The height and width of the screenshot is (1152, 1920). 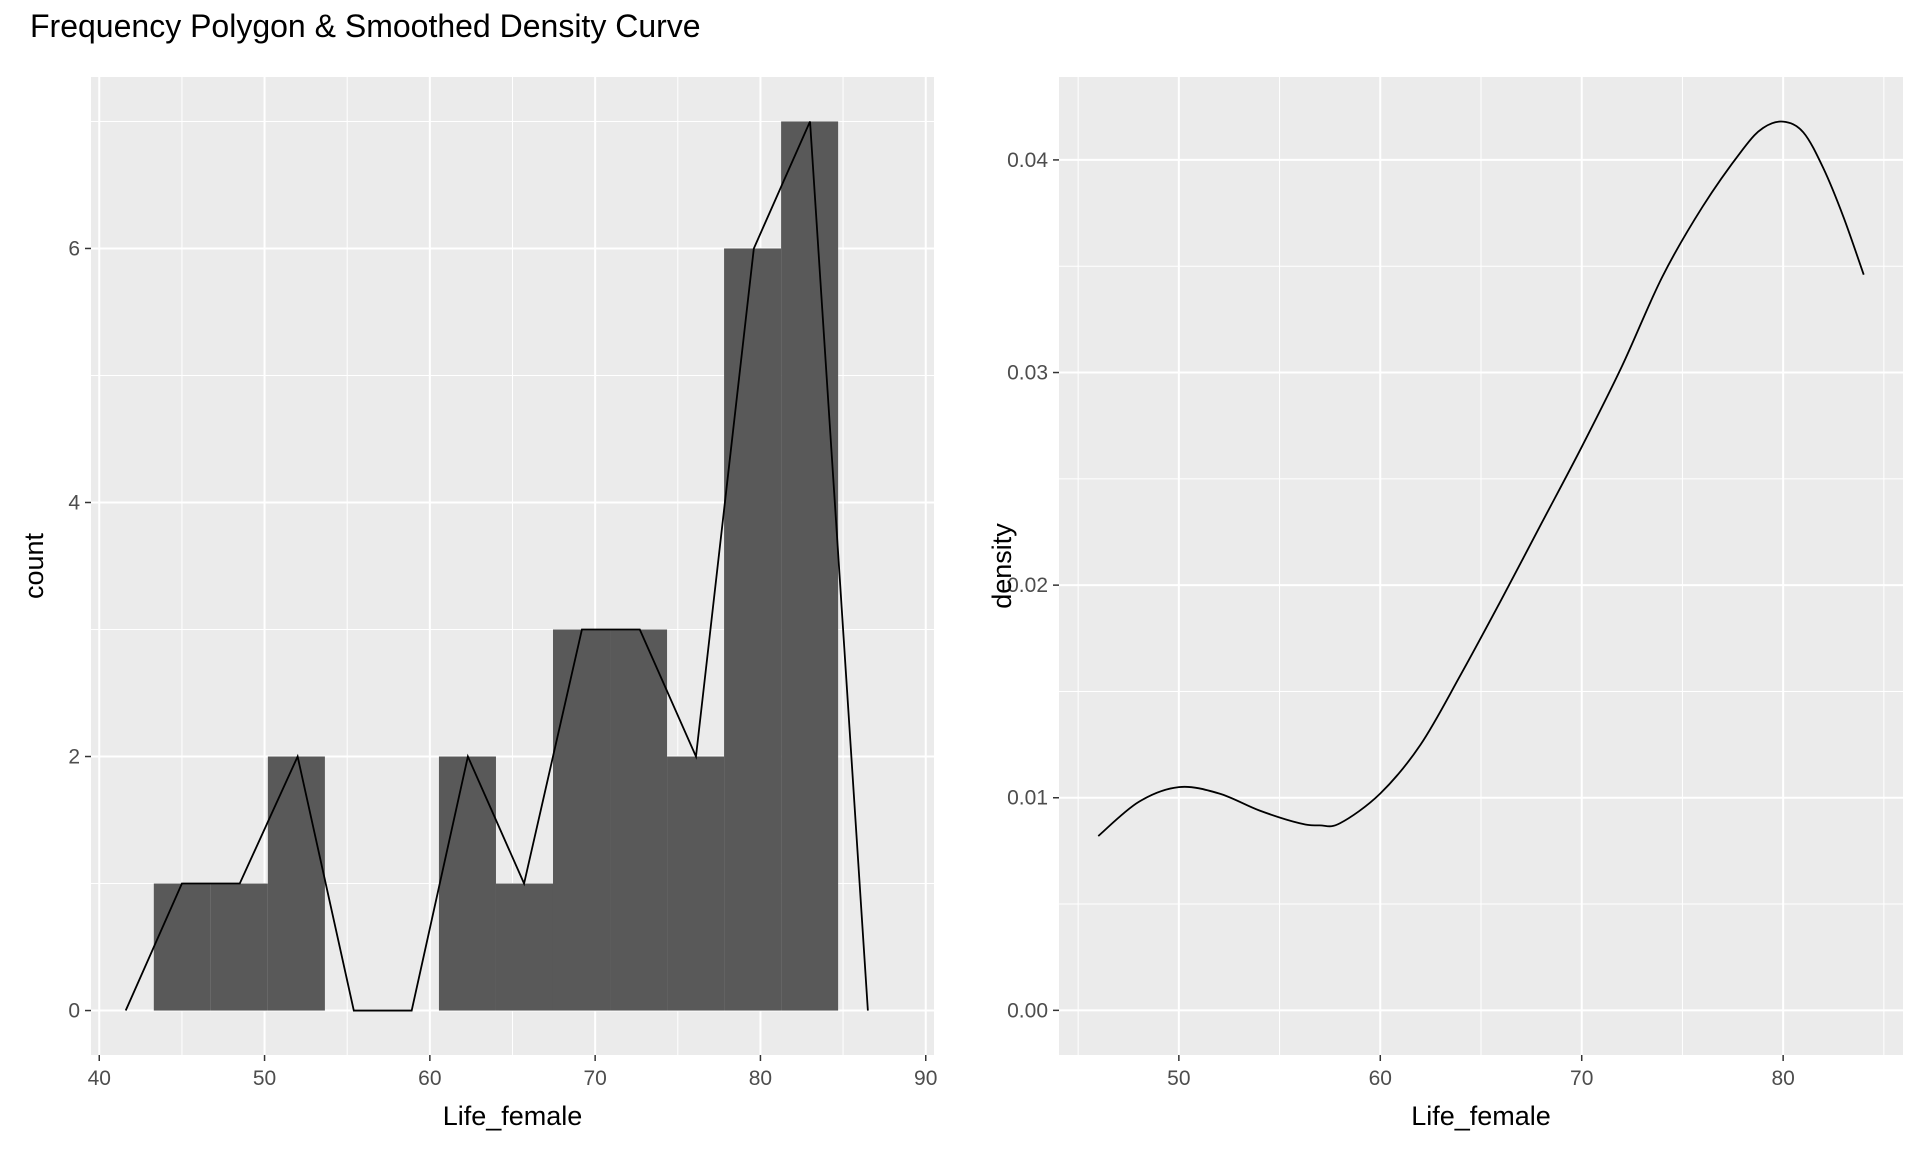 I want to click on y-axis-label: count, so click(x=34, y=565).